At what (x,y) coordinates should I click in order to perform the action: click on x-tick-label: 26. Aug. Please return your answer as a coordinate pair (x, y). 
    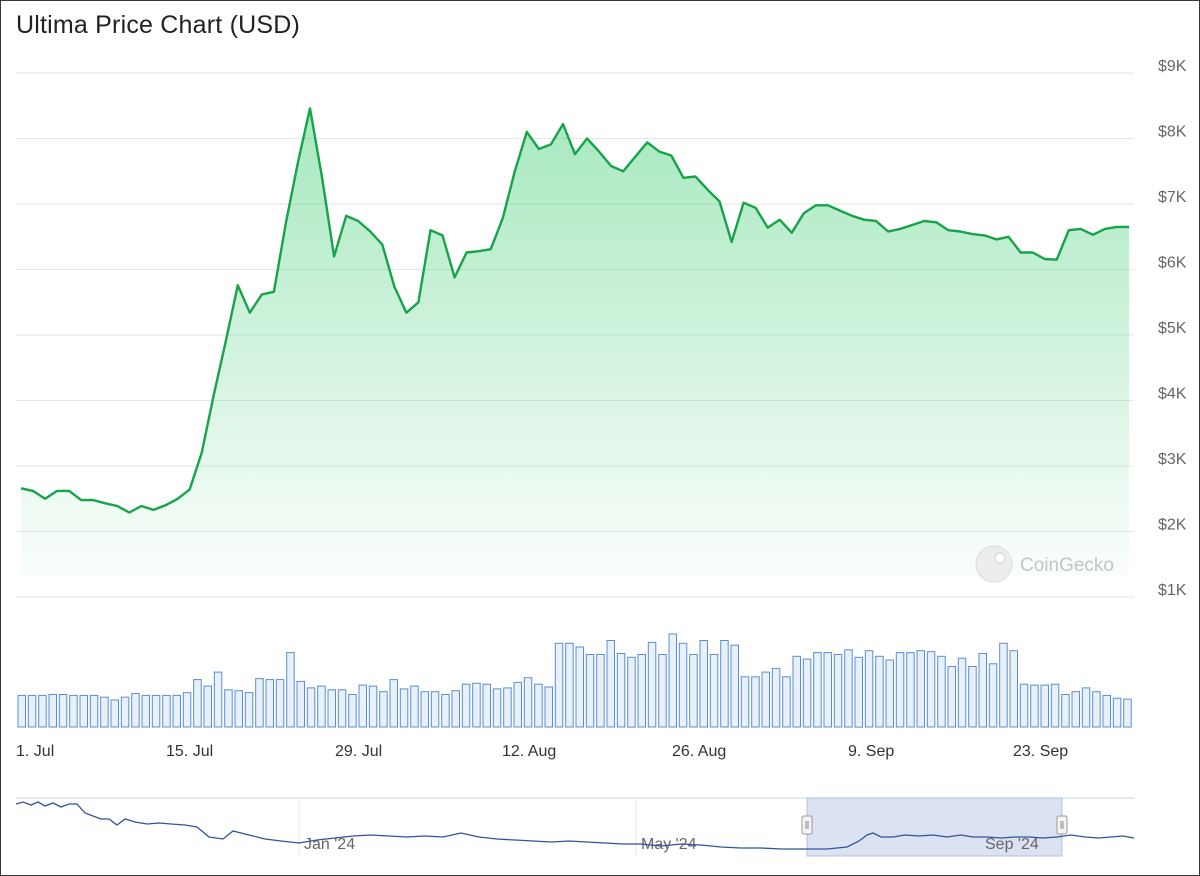
    Looking at the image, I should click on (699, 751).